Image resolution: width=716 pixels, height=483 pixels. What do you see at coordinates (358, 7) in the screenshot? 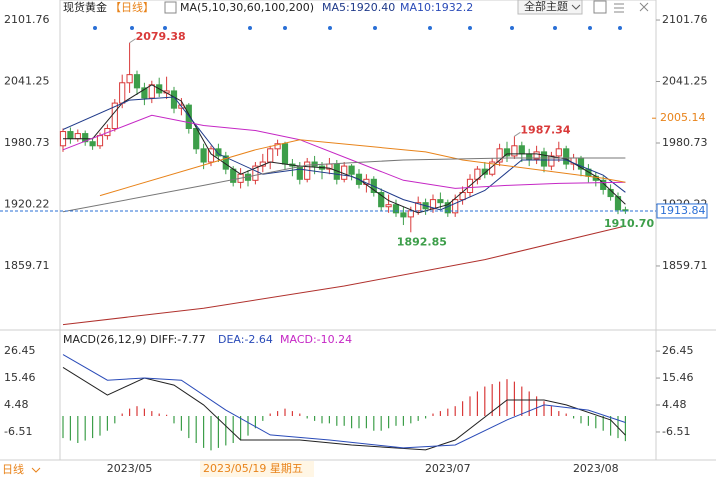
I see `ma5-label: MA5:1920.40` at bounding box center [358, 7].